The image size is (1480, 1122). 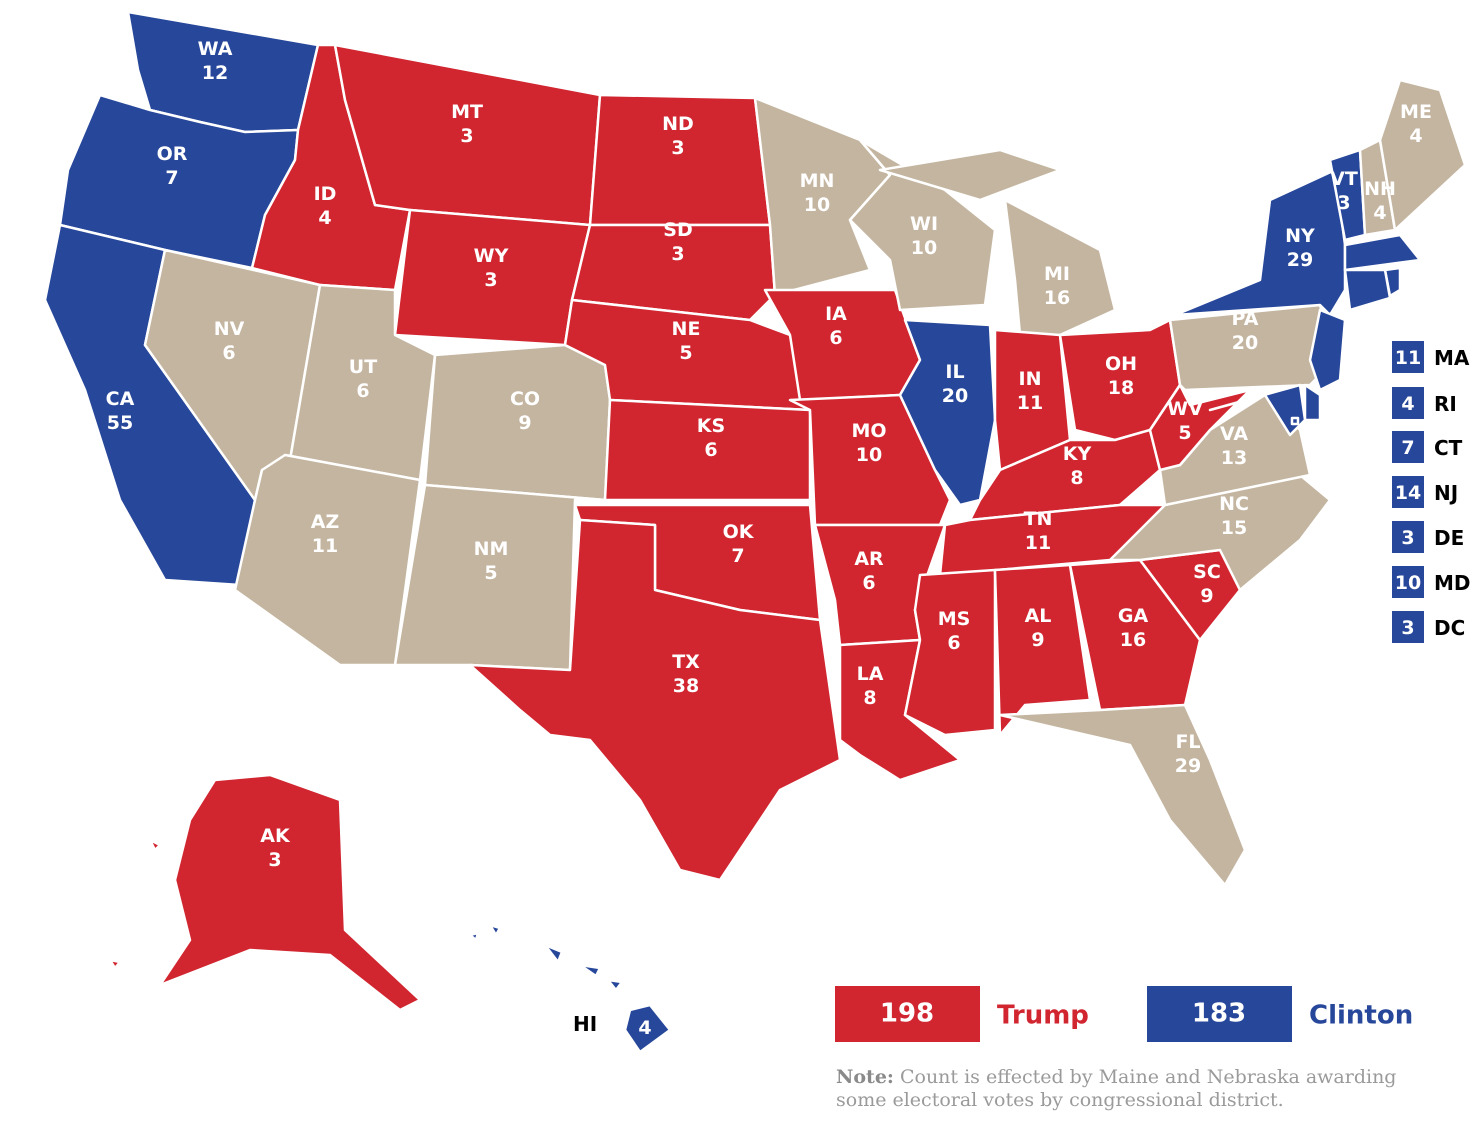 I want to click on state-abbr: OK, so click(x=739, y=532).